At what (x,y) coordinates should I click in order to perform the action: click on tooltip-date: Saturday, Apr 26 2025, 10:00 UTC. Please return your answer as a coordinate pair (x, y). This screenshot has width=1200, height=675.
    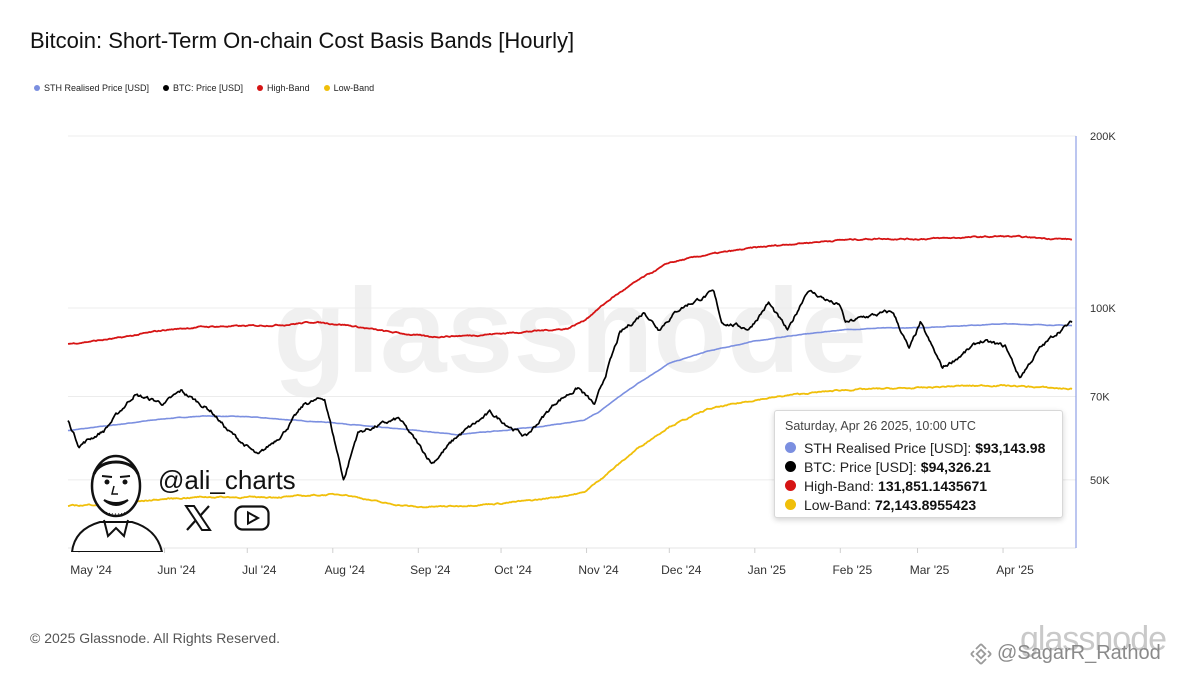
    Looking at the image, I should click on (880, 426).